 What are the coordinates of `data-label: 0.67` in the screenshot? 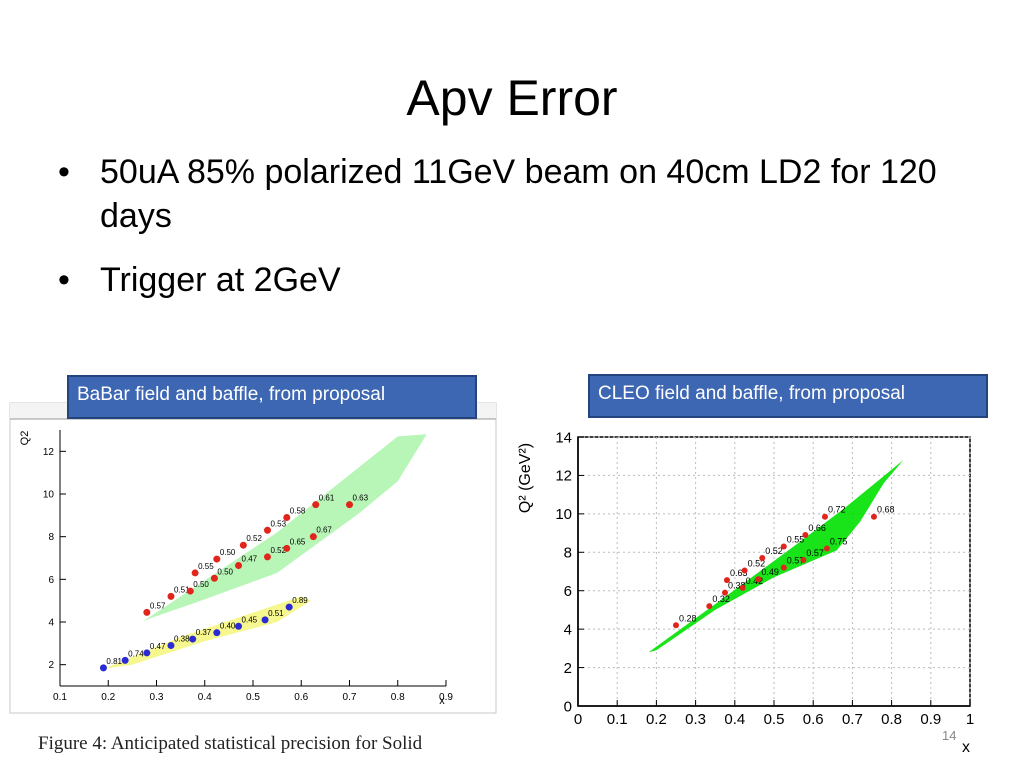 It's located at (324, 530).